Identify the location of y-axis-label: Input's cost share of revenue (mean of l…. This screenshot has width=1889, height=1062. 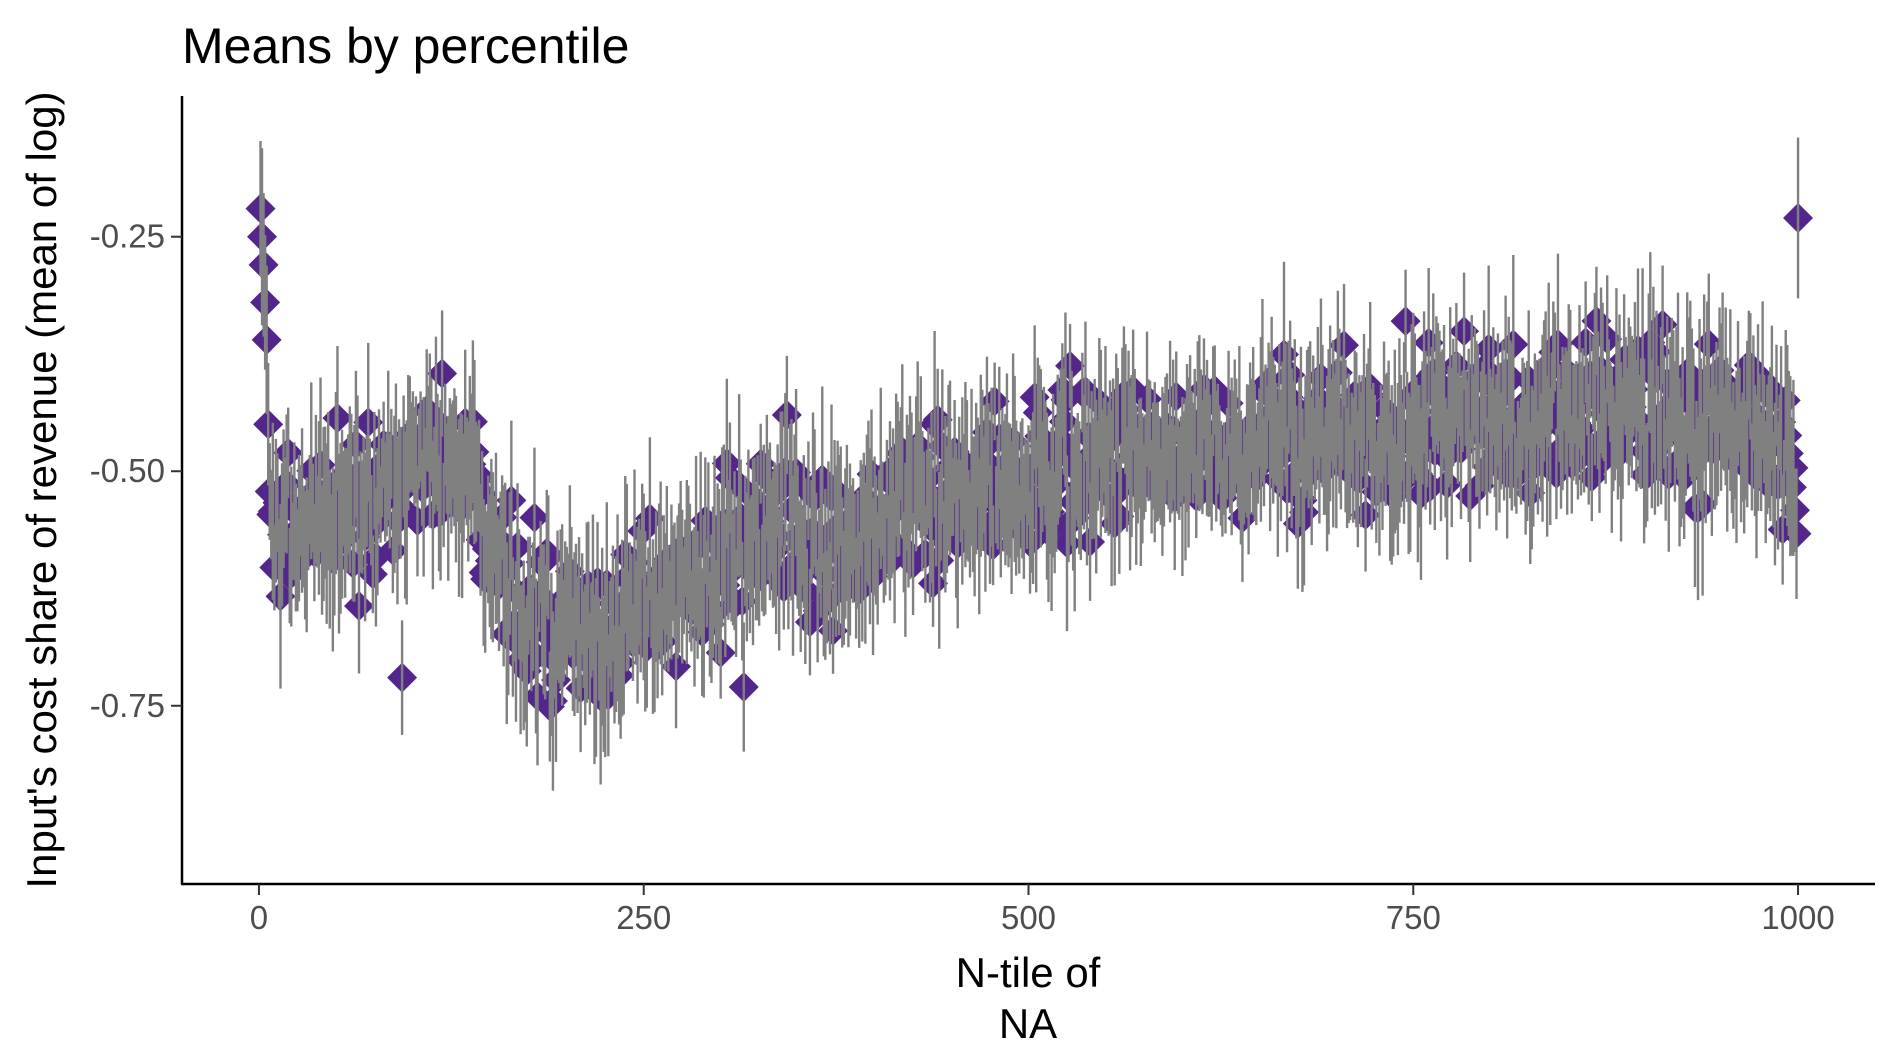
(41, 489).